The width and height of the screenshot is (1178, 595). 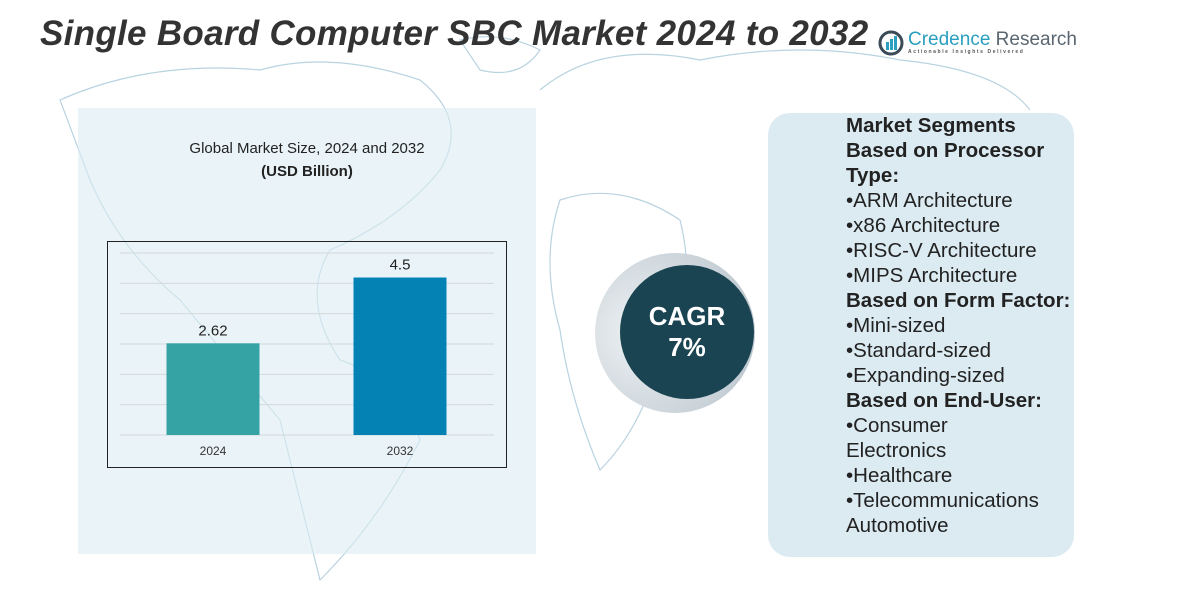 I want to click on x-tick-2024: 2024, so click(x=213, y=451).